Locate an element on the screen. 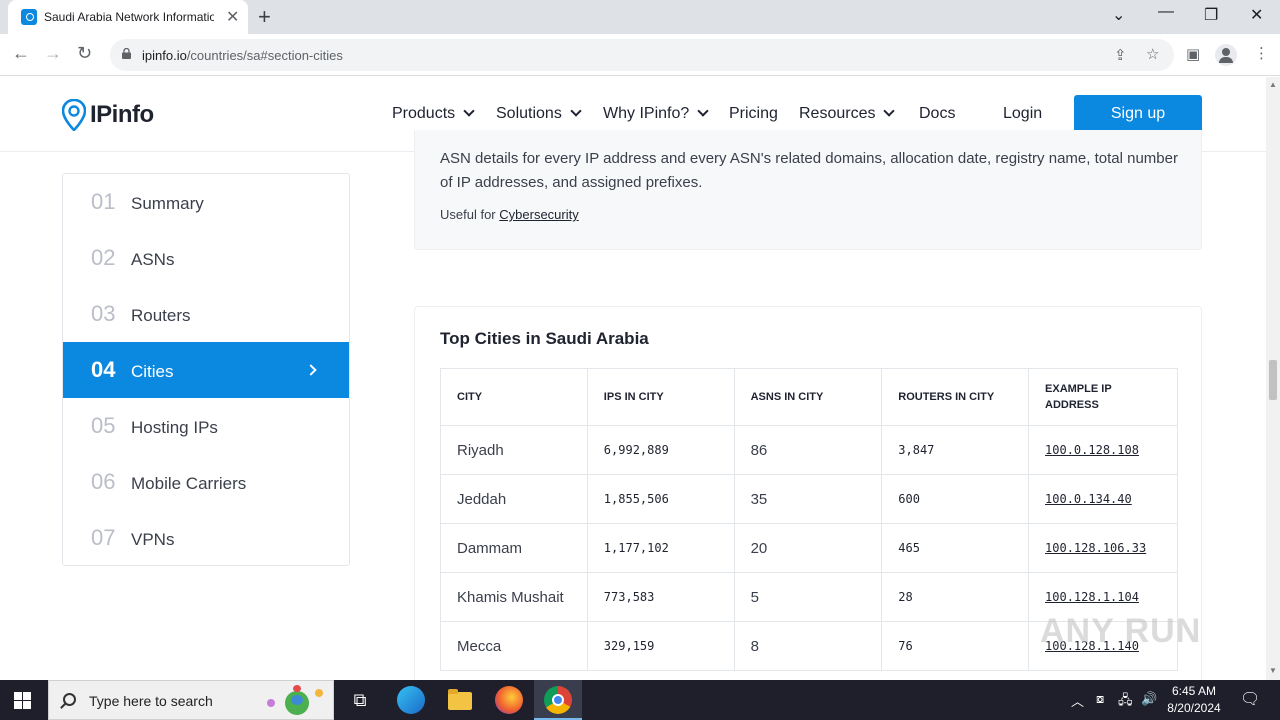 This screenshot has height=720, width=1280. share-icon: ⇪ is located at coordinates (1120, 55).